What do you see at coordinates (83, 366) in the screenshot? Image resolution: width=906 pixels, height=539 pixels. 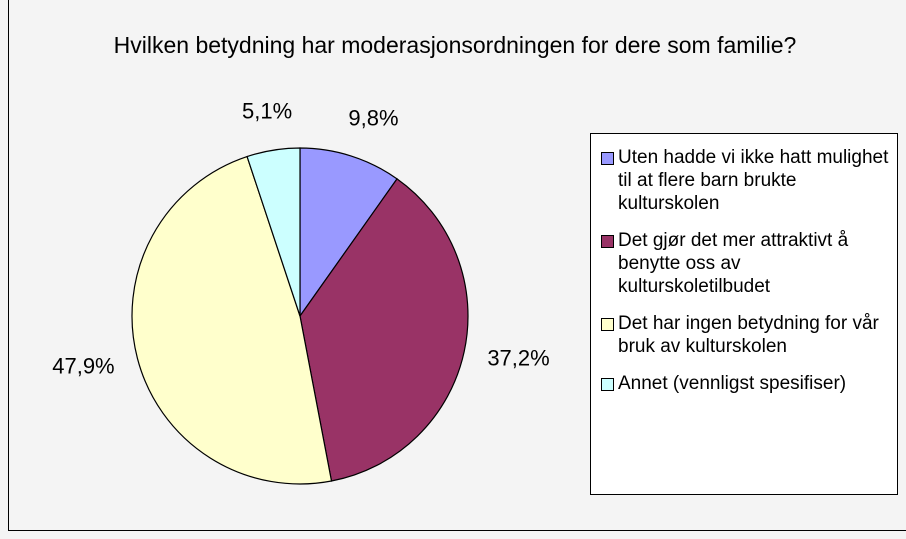 I see `data-label: 47,9%` at bounding box center [83, 366].